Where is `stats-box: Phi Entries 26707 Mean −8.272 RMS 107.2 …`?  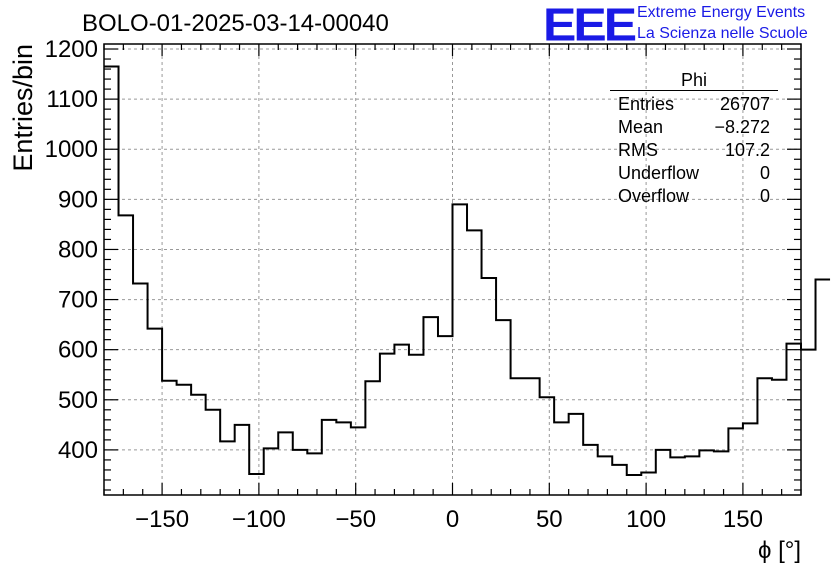 stats-box: Phi Entries 26707 Mean −8.272 RMS 107.2 … is located at coordinates (694, 139).